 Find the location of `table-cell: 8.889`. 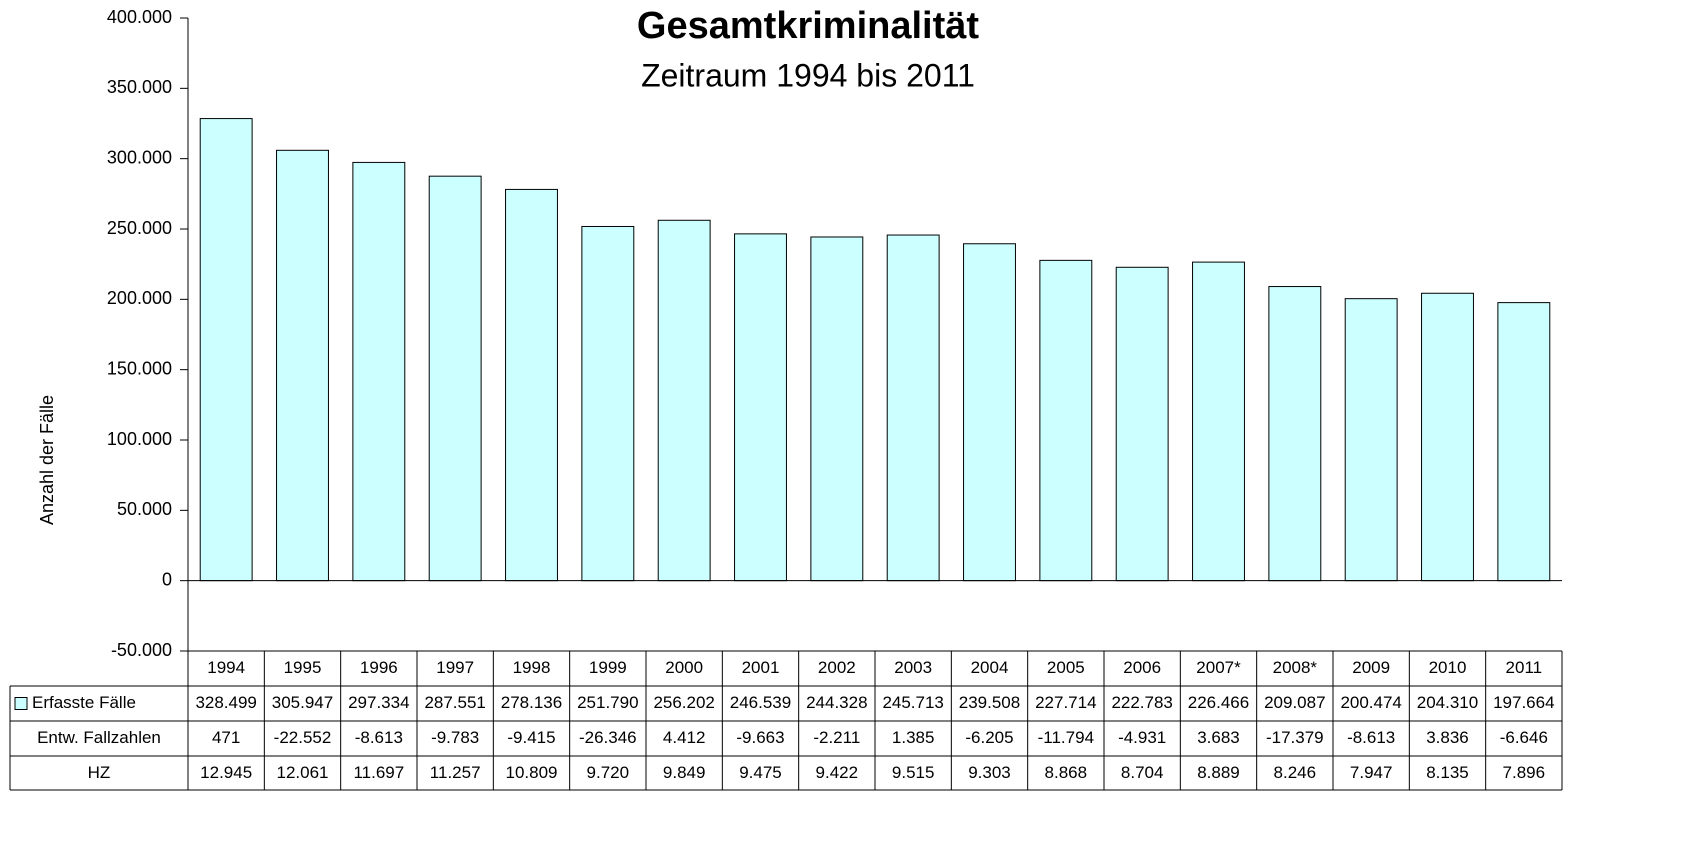

table-cell: 8.889 is located at coordinates (1218, 772).